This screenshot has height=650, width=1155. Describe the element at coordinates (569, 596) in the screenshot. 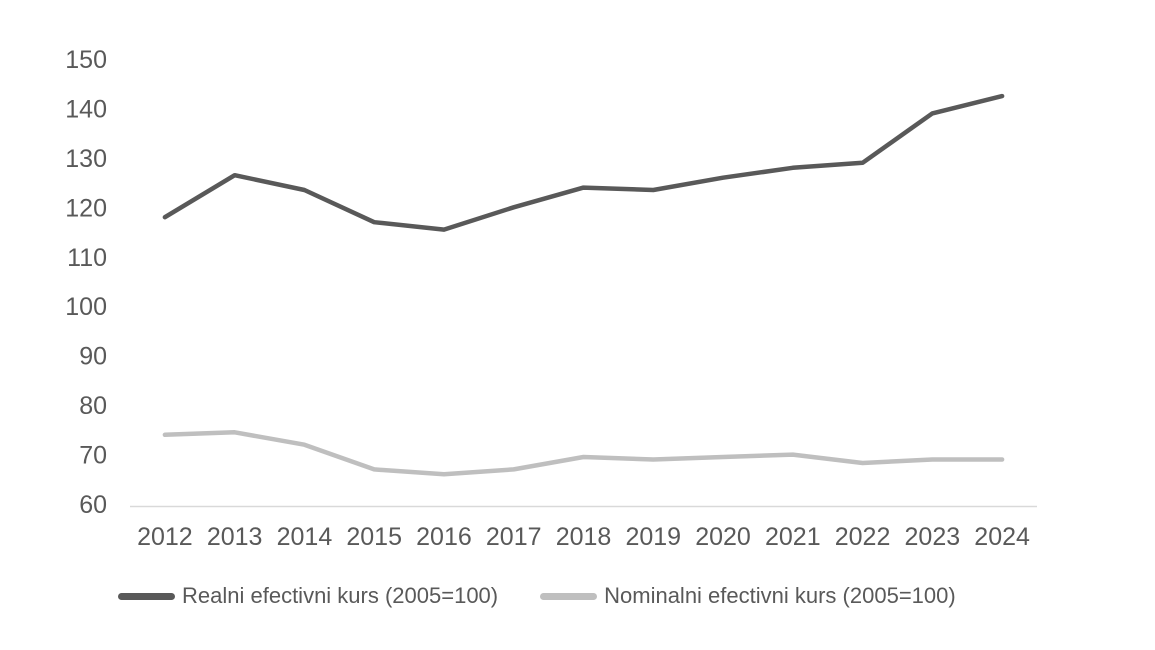

I see `legend-line-swatch-nominalni` at that location.